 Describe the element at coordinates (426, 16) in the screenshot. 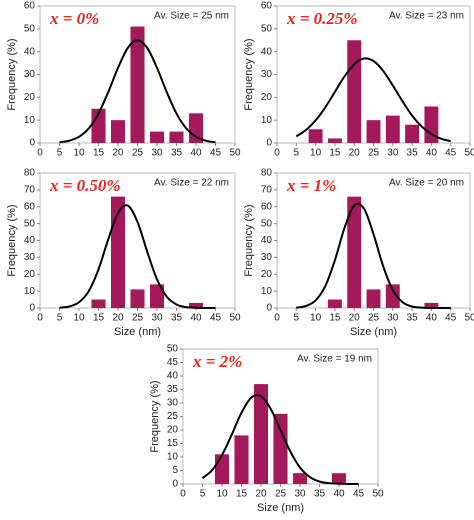

I see `annotation: Av. Size = 23 nm` at that location.